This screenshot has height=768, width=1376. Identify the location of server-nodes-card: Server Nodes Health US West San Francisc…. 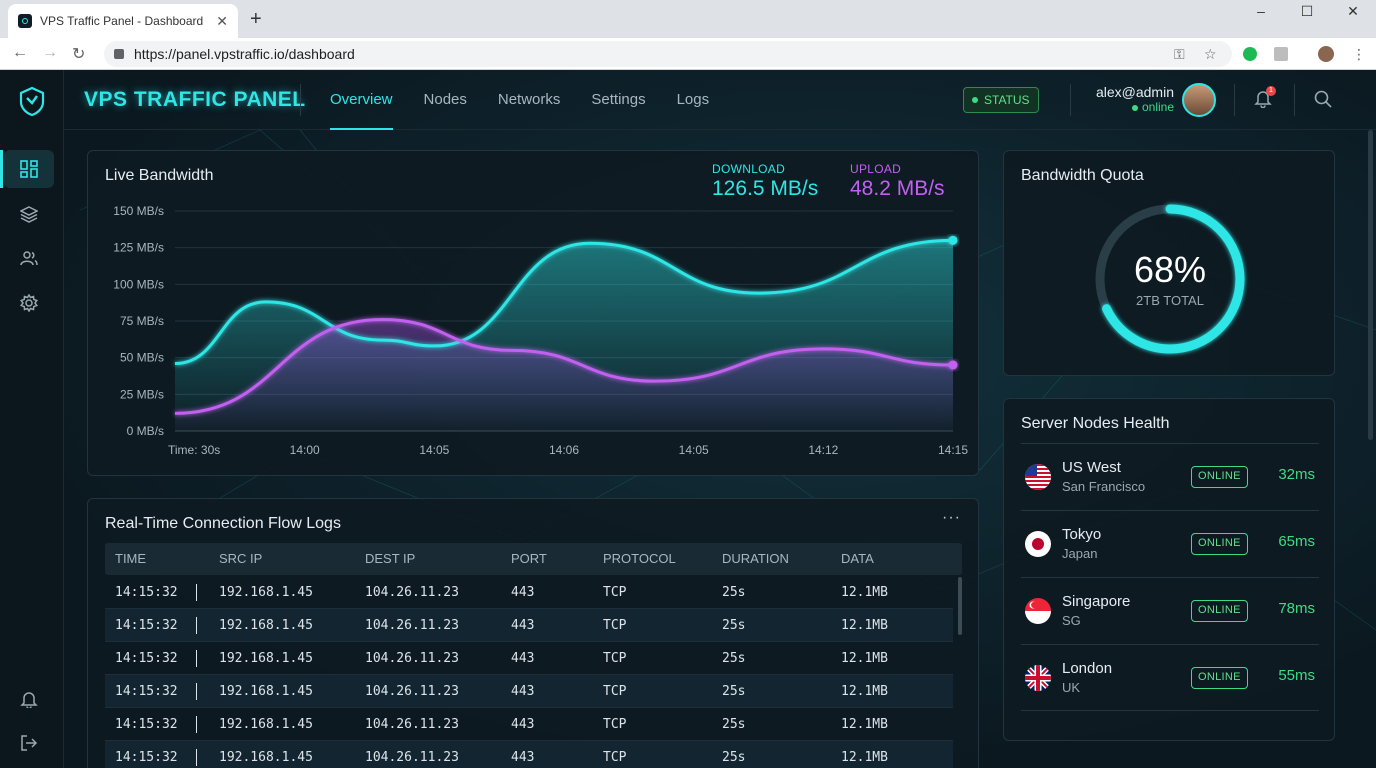
(1169, 569).